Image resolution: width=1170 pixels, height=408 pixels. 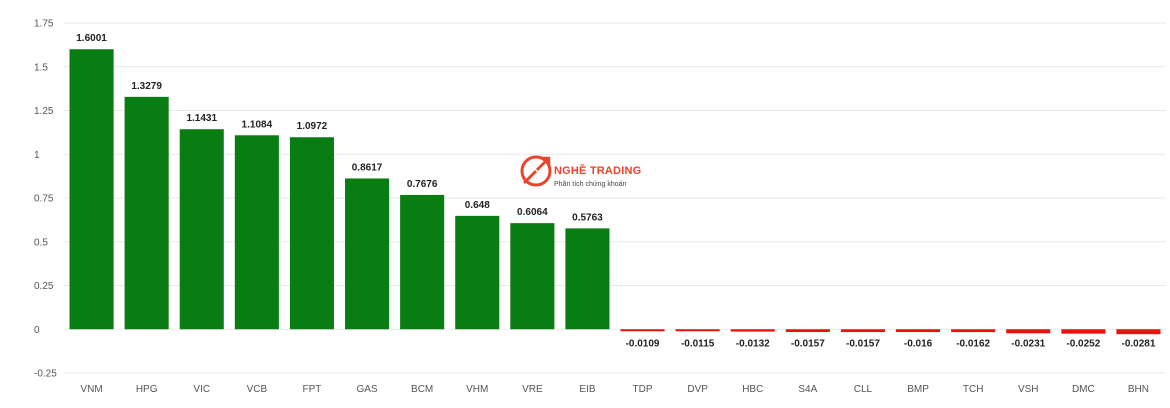 I want to click on data-label: 1.1084, so click(x=257, y=124).